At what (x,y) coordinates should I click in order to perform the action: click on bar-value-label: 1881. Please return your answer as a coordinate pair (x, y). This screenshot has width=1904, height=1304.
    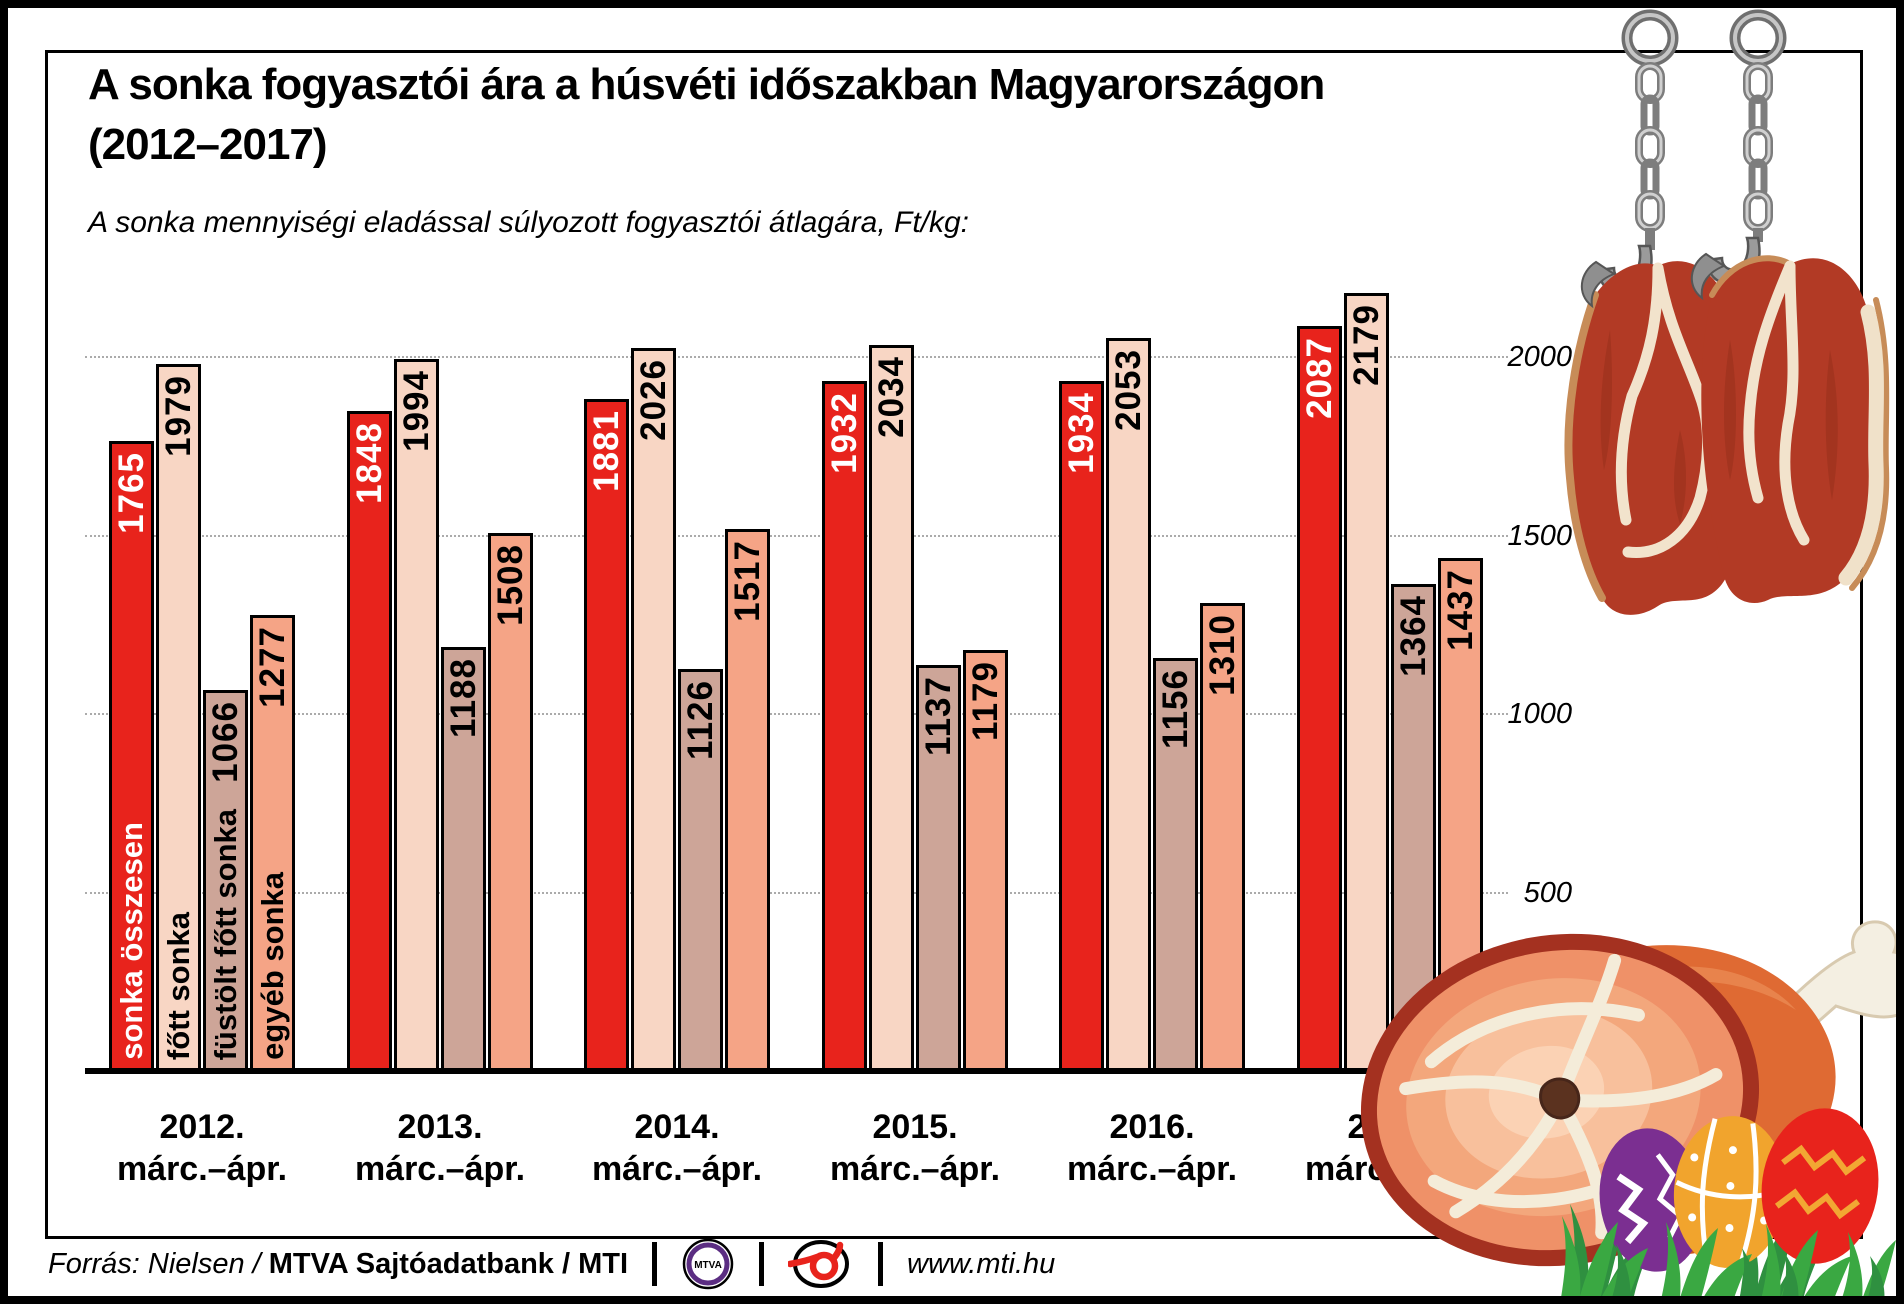
    Looking at the image, I should click on (606, 451).